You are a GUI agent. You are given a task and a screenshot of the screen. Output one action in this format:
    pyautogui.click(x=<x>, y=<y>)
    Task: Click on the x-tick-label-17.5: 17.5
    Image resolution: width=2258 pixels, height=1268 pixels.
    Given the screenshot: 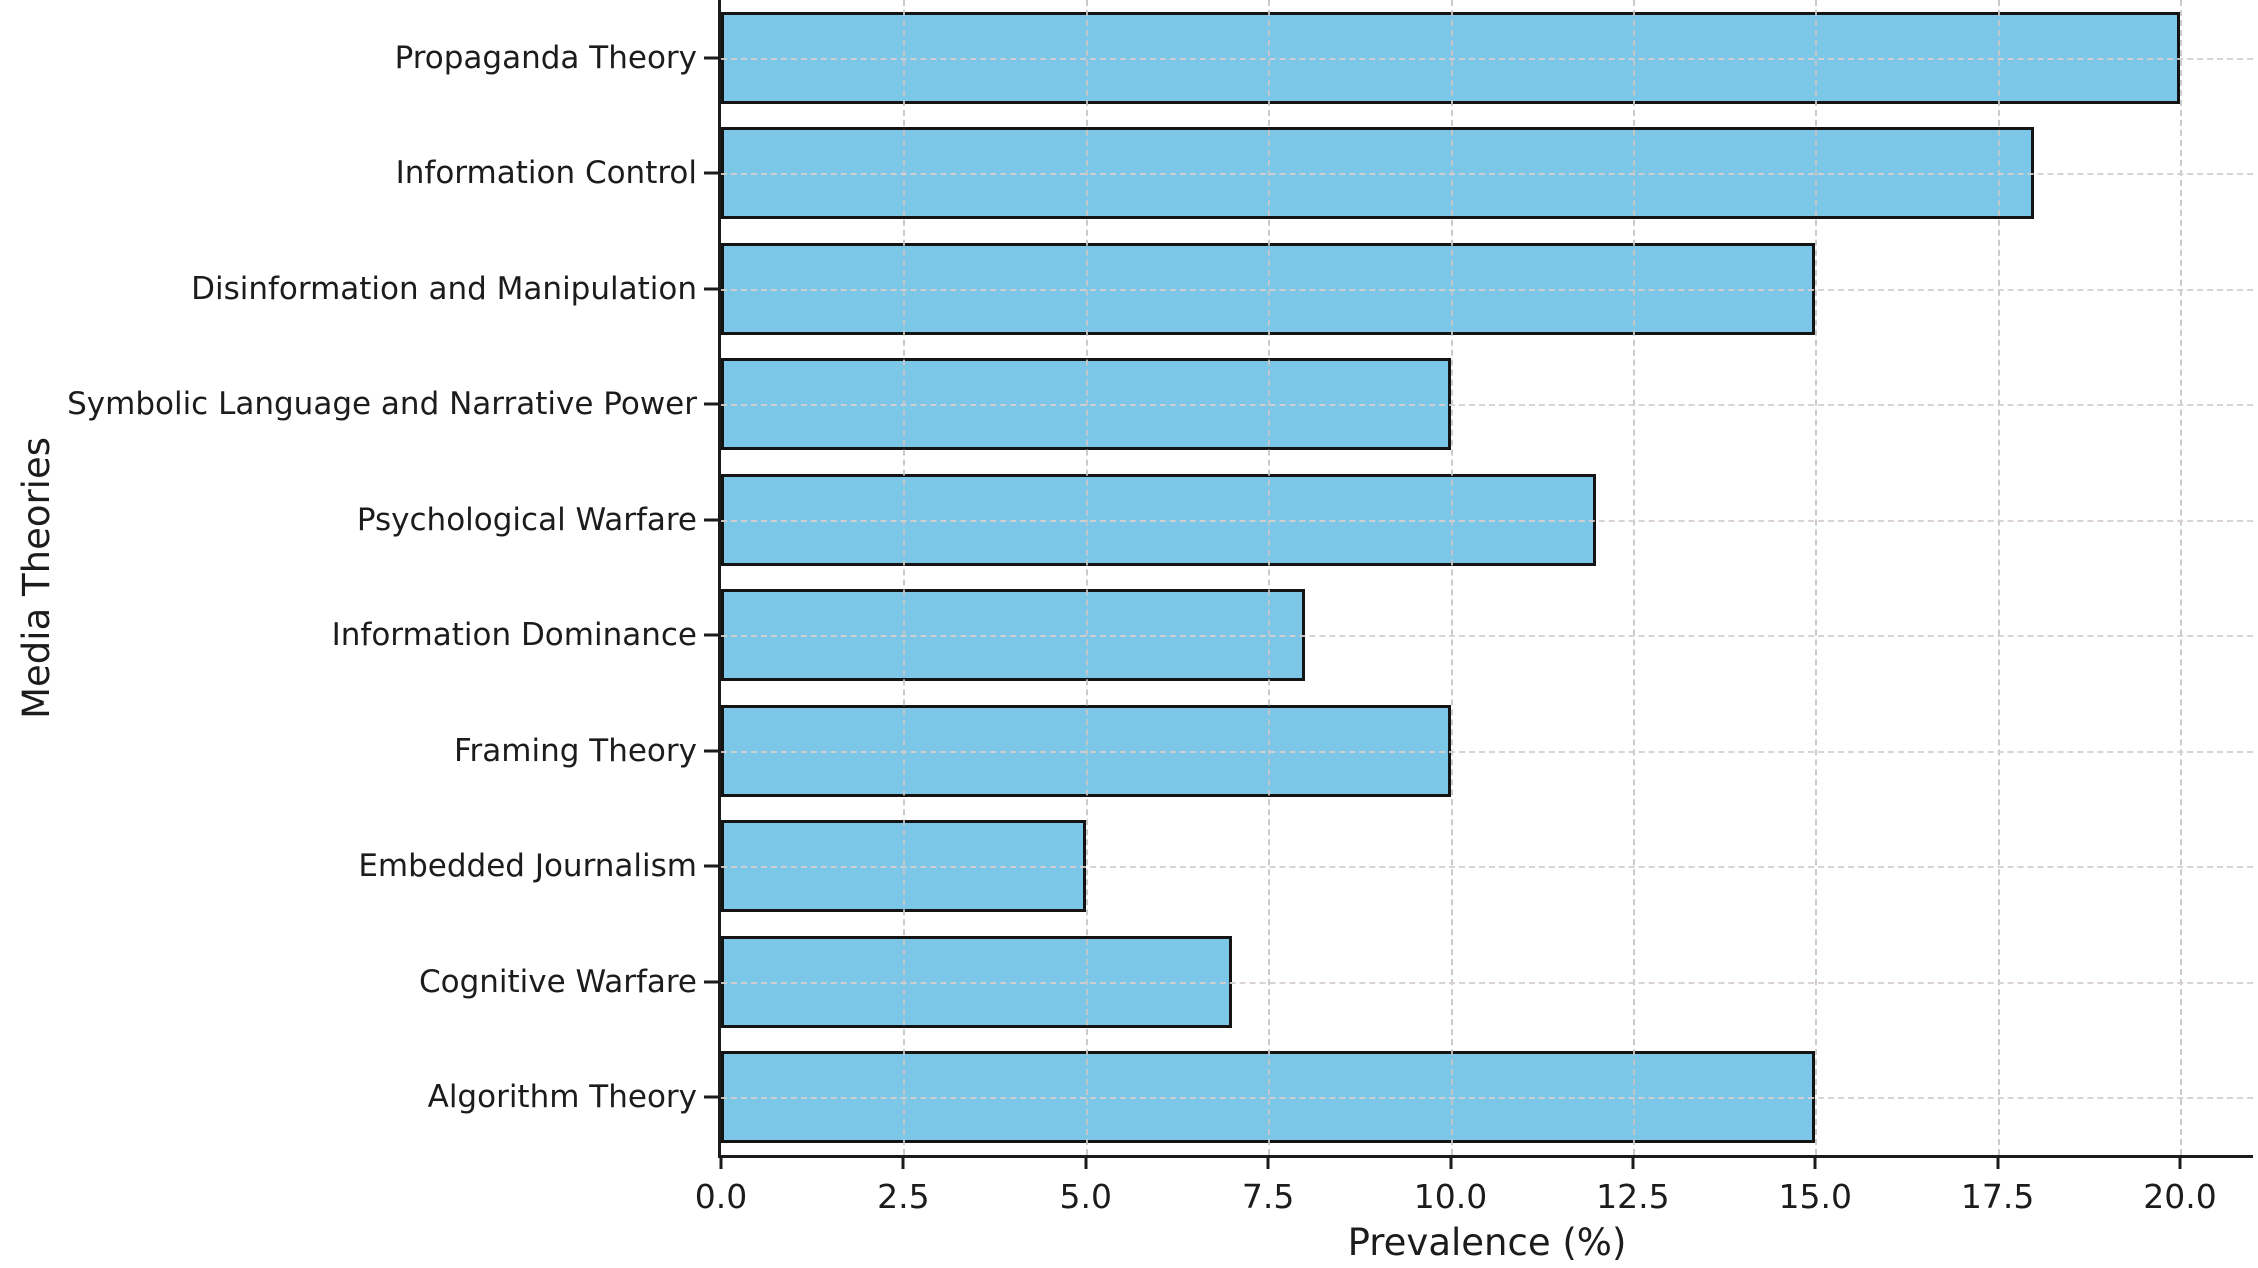 What is the action you would take?
    pyautogui.click(x=1997, y=1196)
    